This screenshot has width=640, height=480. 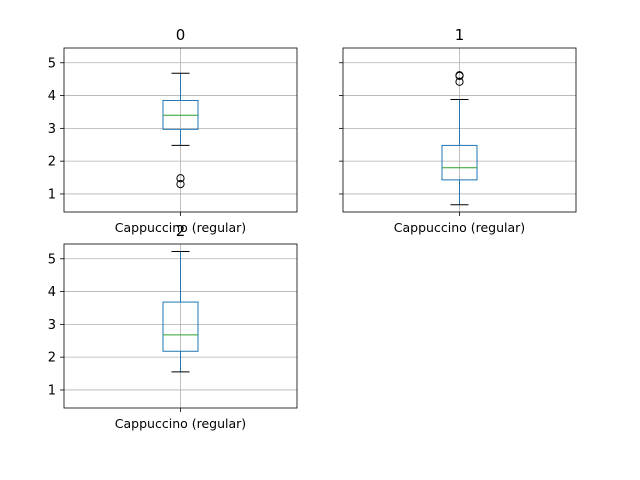 What do you see at coordinates (460, 35) in the screenshot?
I see `subplot-title: 1` at bounding box center [460, 35].